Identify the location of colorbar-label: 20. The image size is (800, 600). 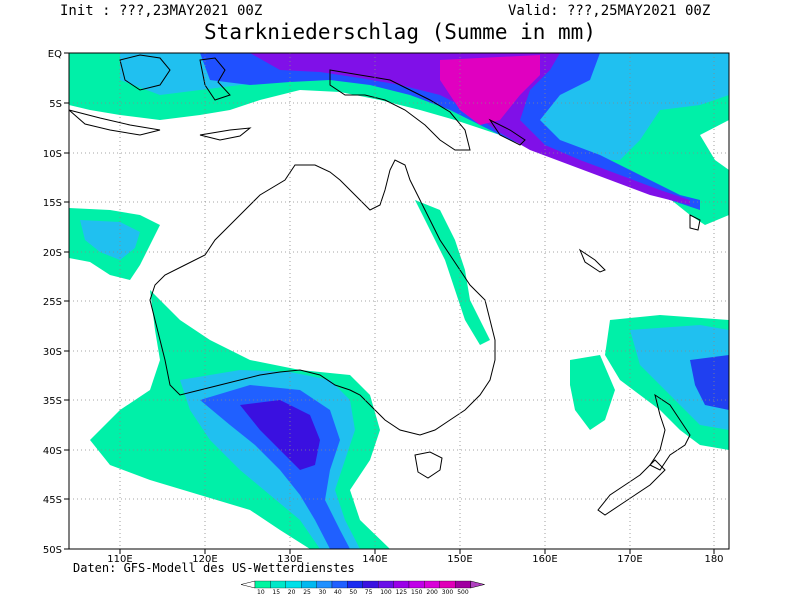
(292, 592).